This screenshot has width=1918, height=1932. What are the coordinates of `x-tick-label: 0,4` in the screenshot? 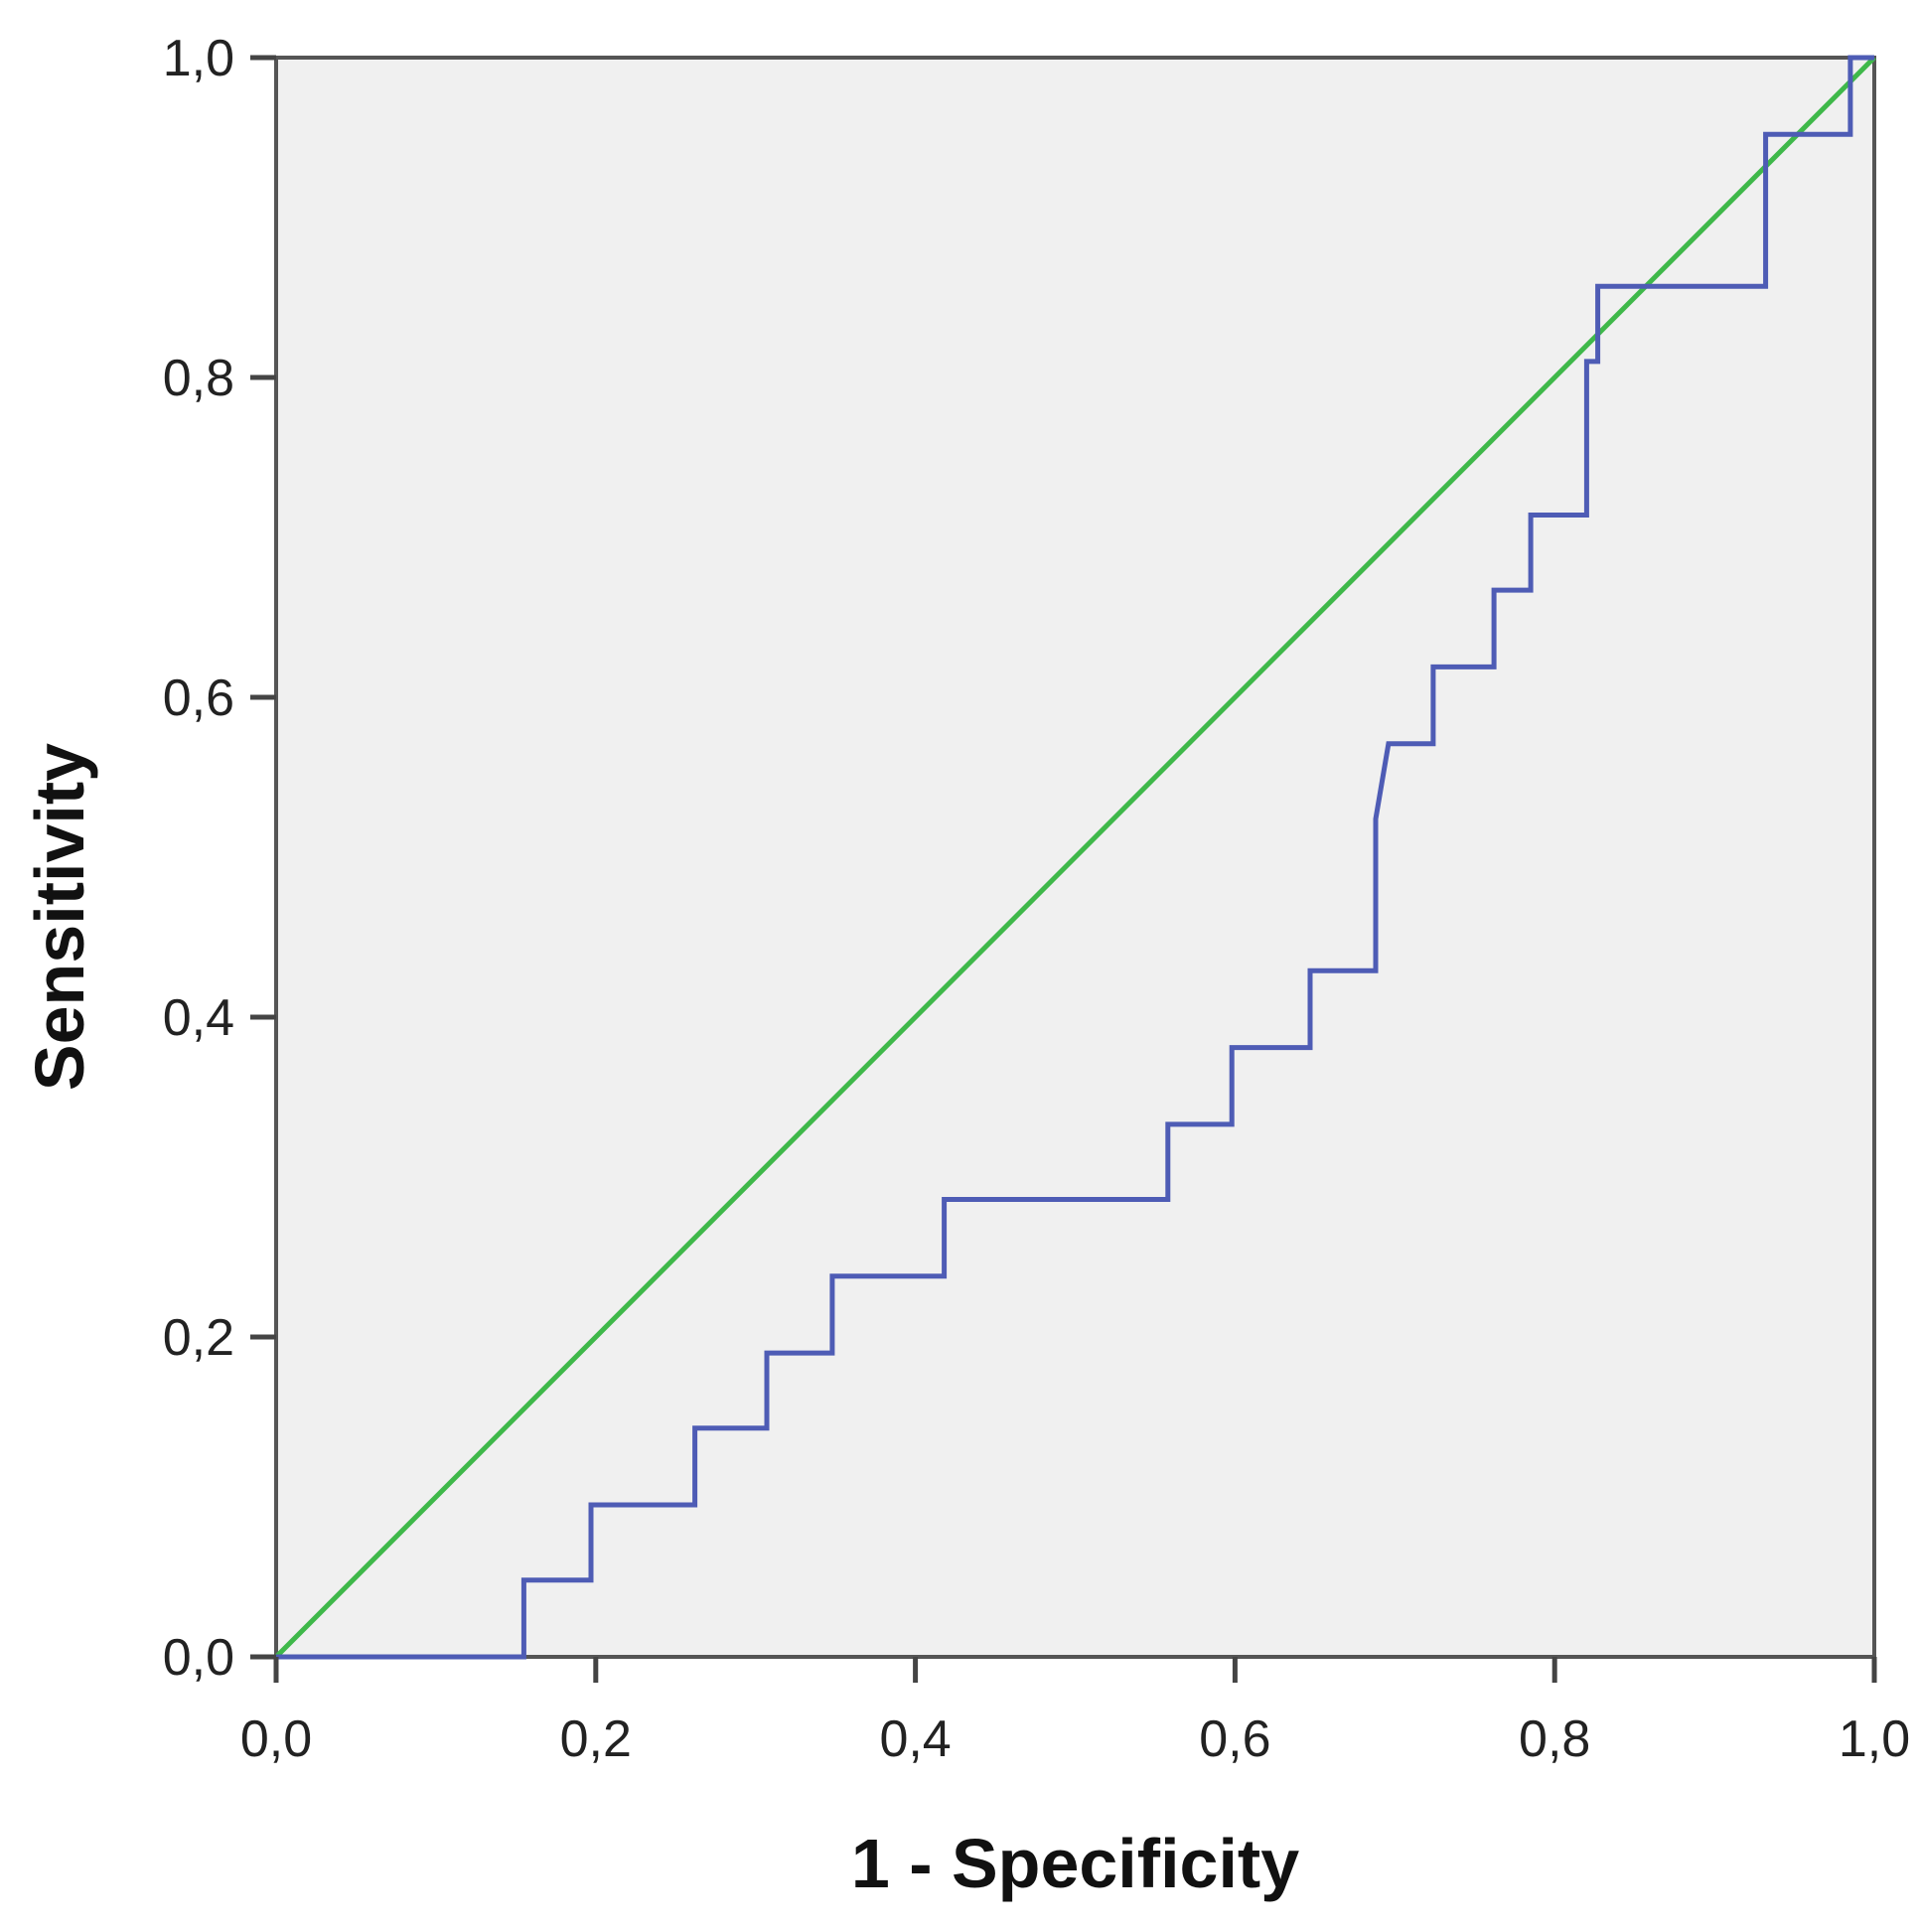 It's located at (915, 1739).